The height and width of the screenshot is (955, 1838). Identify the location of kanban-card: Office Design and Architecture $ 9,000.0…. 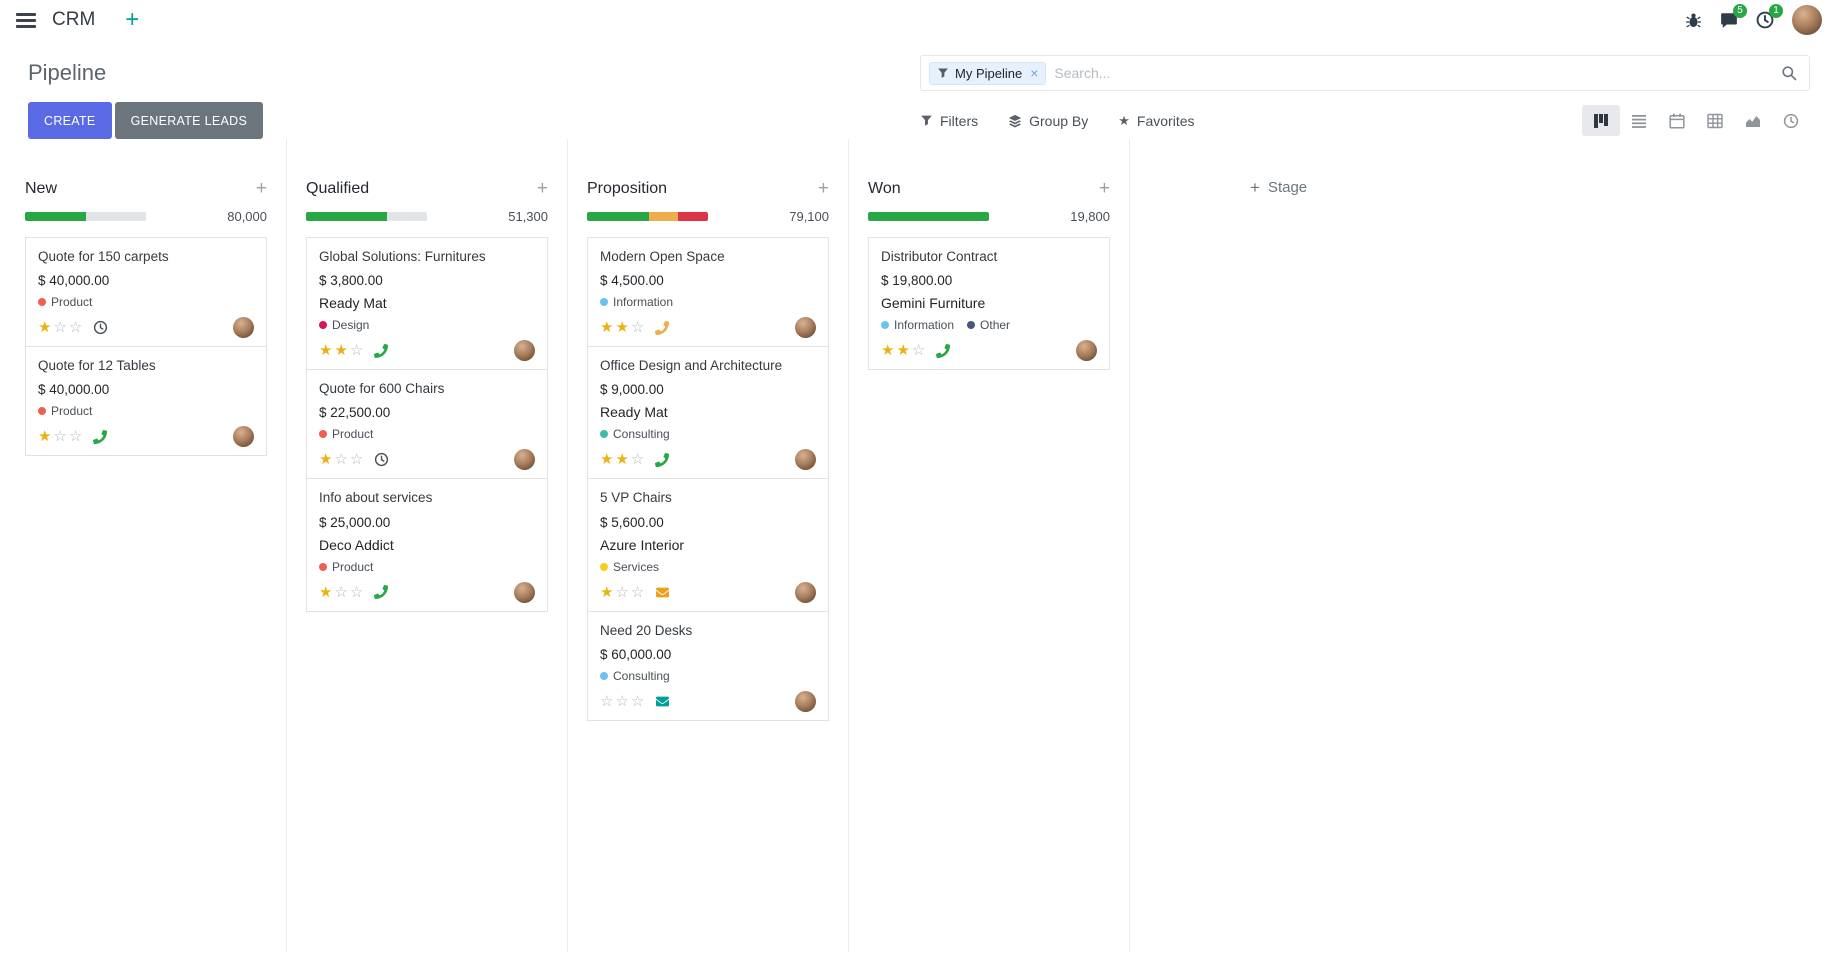
(708, 413).